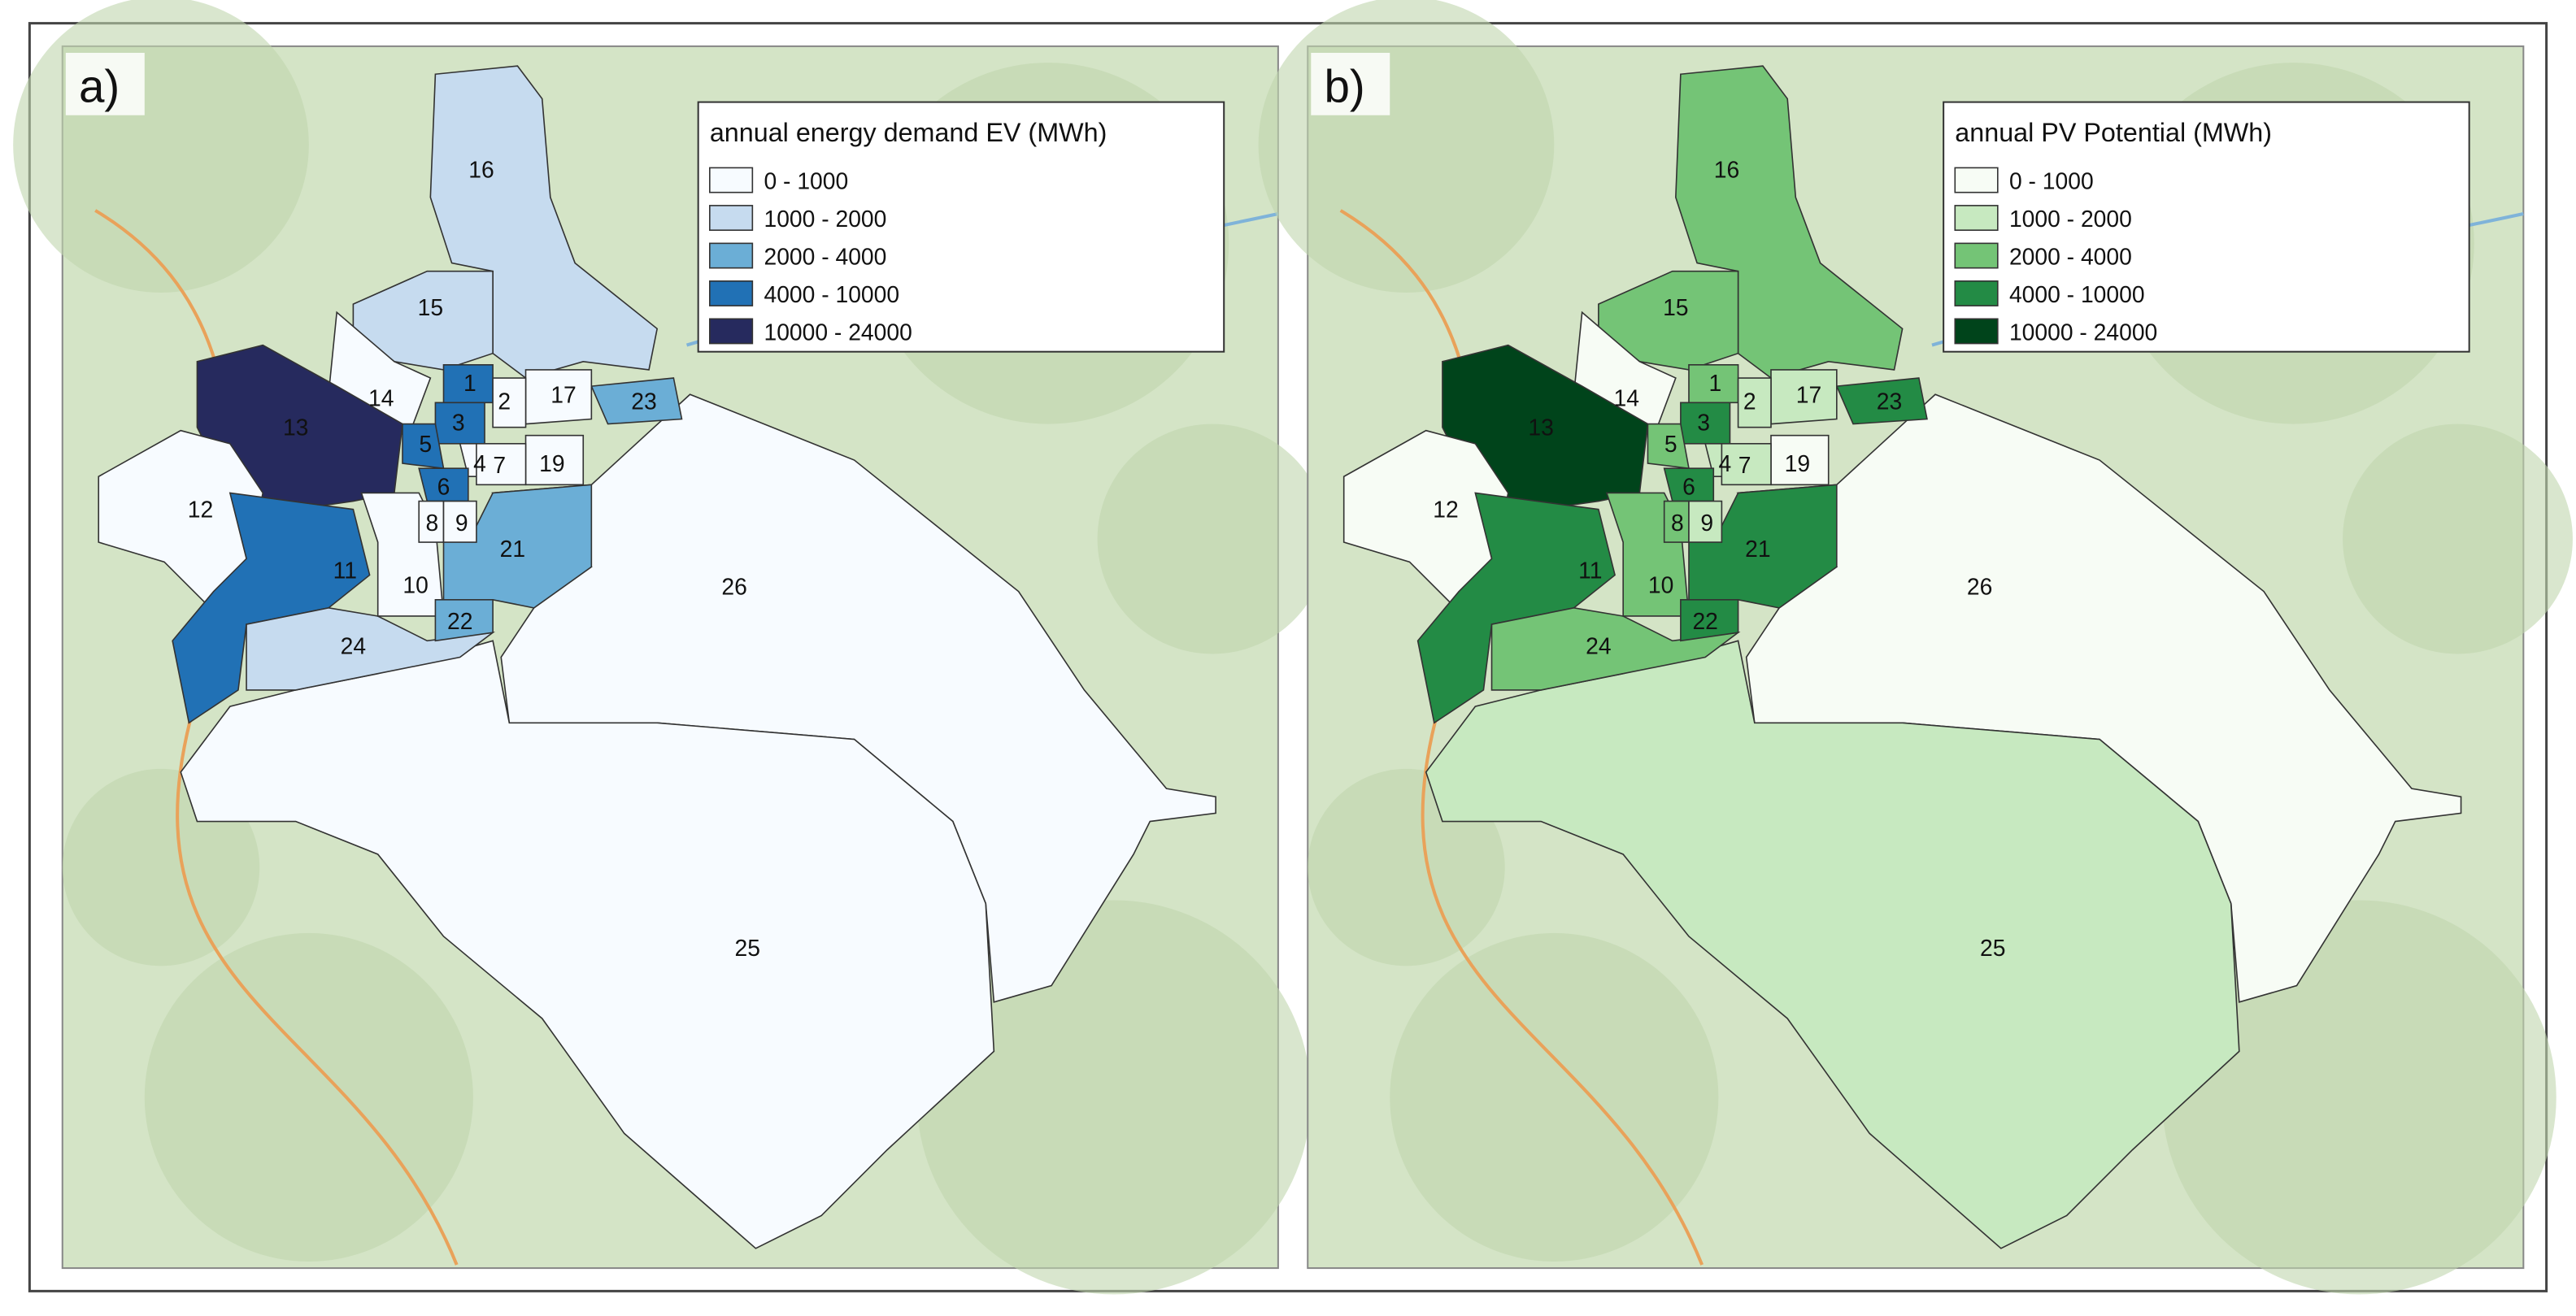  Describe the element at coordinates (1344, 86) in the screenshot. I see `panel-label: b)` at that location.